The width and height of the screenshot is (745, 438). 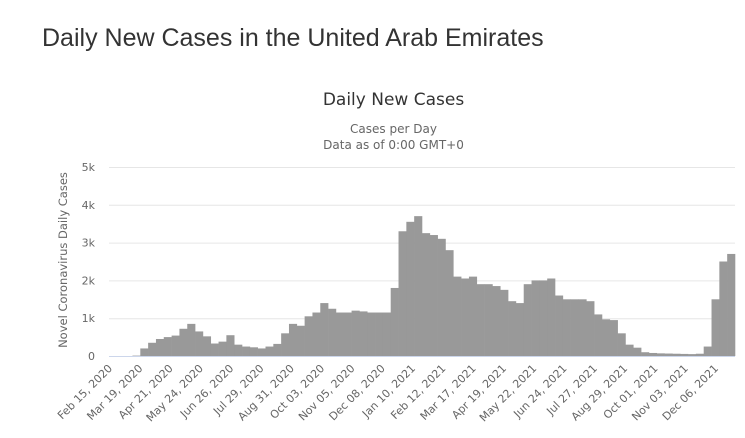 I want to click on chart-subtitle: Cases per Day, so click(x=393, y=129).